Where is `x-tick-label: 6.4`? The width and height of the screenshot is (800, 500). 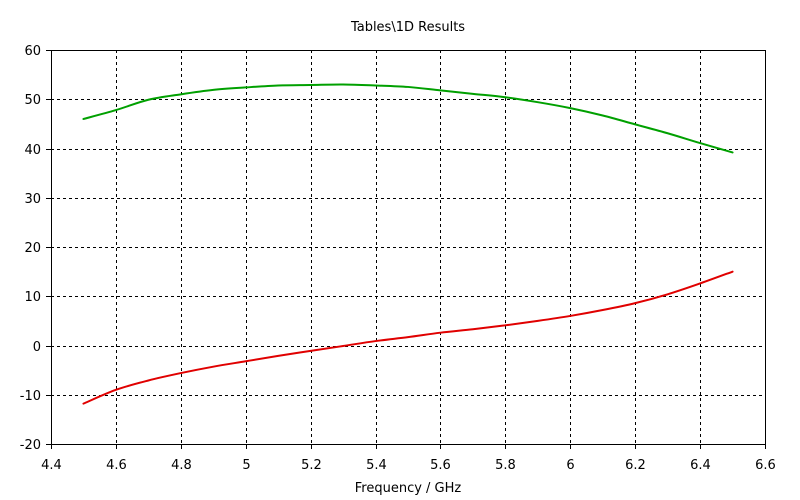 x-tick-label: 6.4 is located at coordinates (700, 465).